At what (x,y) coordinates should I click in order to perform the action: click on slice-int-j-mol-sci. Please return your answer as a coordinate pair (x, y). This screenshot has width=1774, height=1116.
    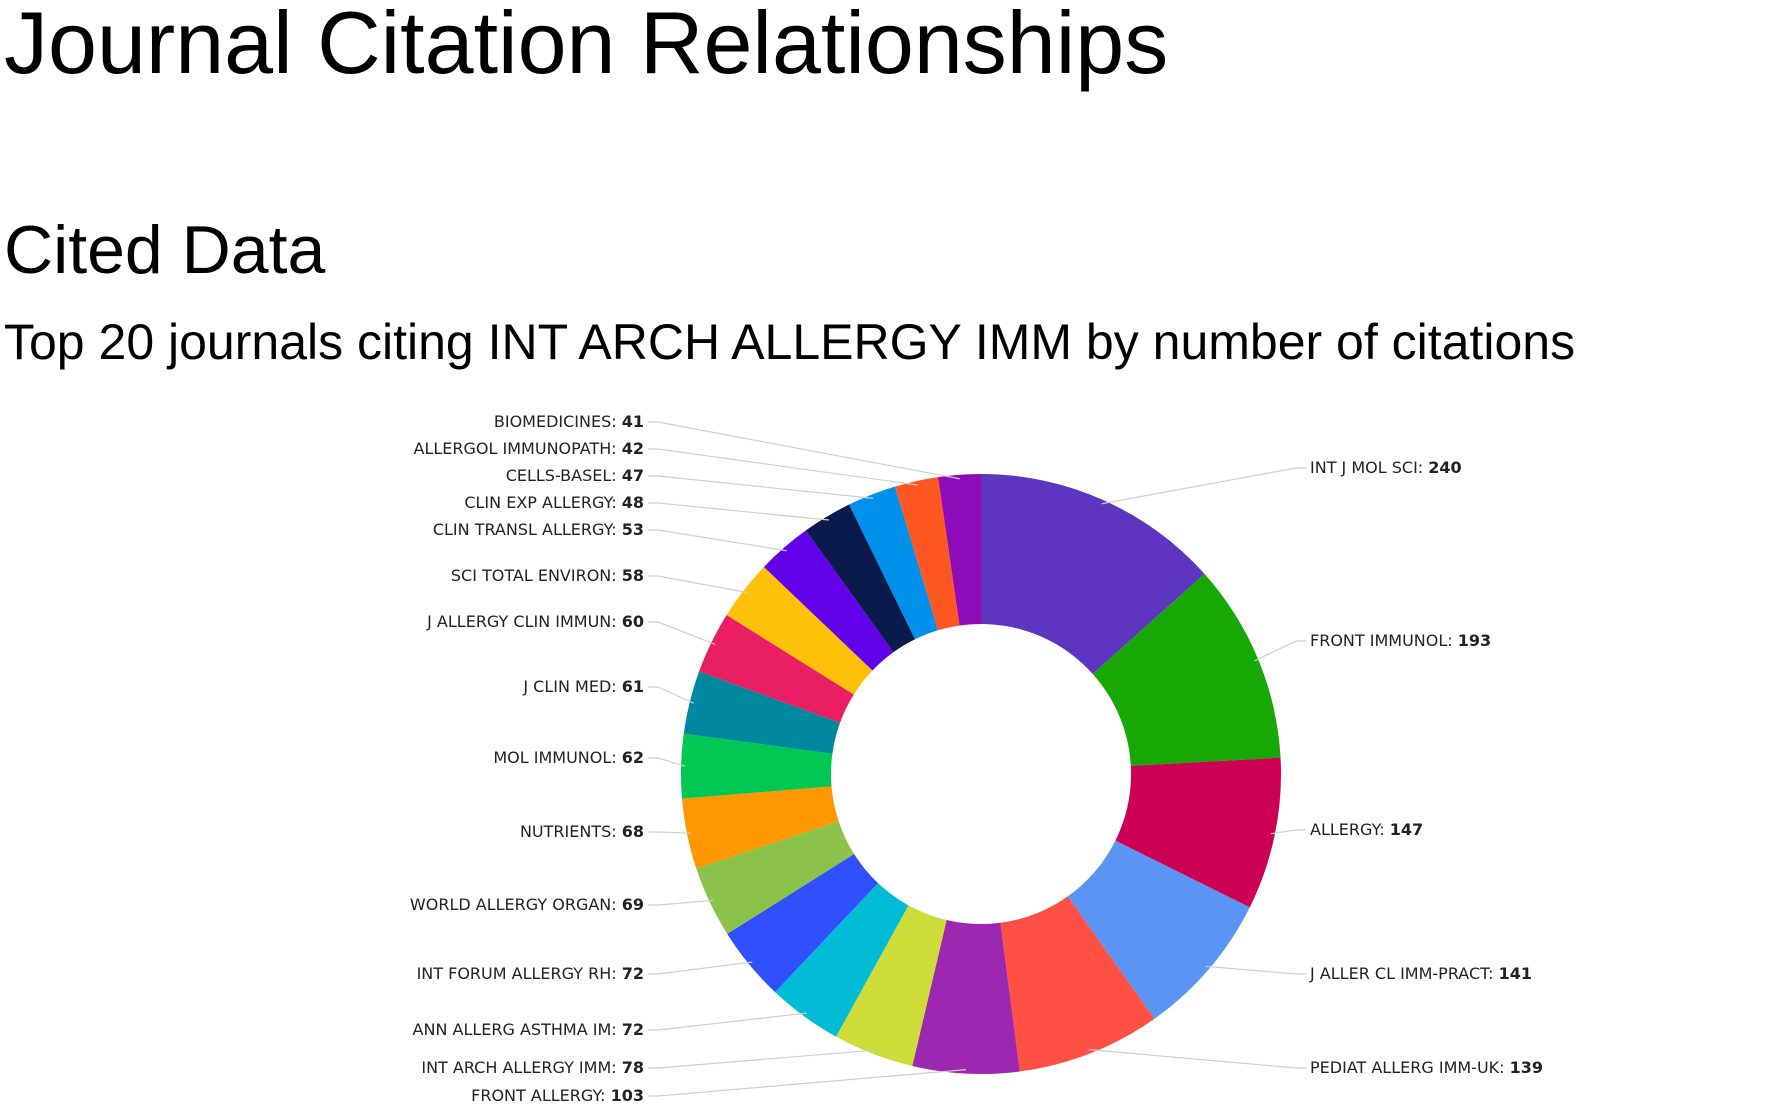
    Looking at the image, I should click on (1093, 574).